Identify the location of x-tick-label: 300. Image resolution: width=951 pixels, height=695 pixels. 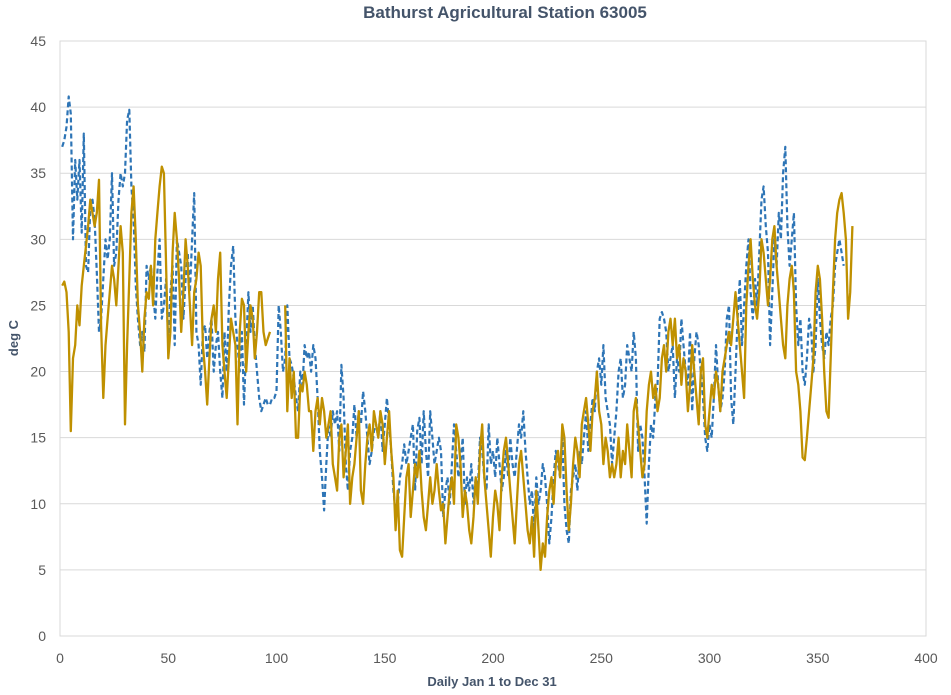
(710, 658).